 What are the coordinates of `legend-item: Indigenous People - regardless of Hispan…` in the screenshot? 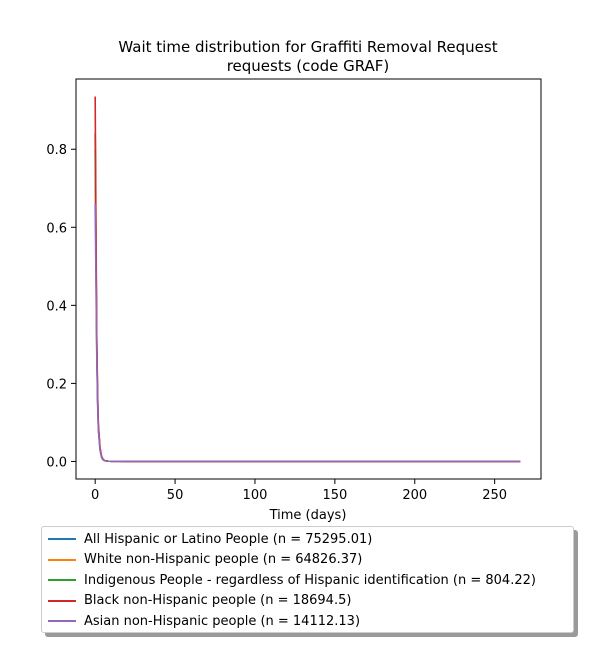 It's located at (289, 580).